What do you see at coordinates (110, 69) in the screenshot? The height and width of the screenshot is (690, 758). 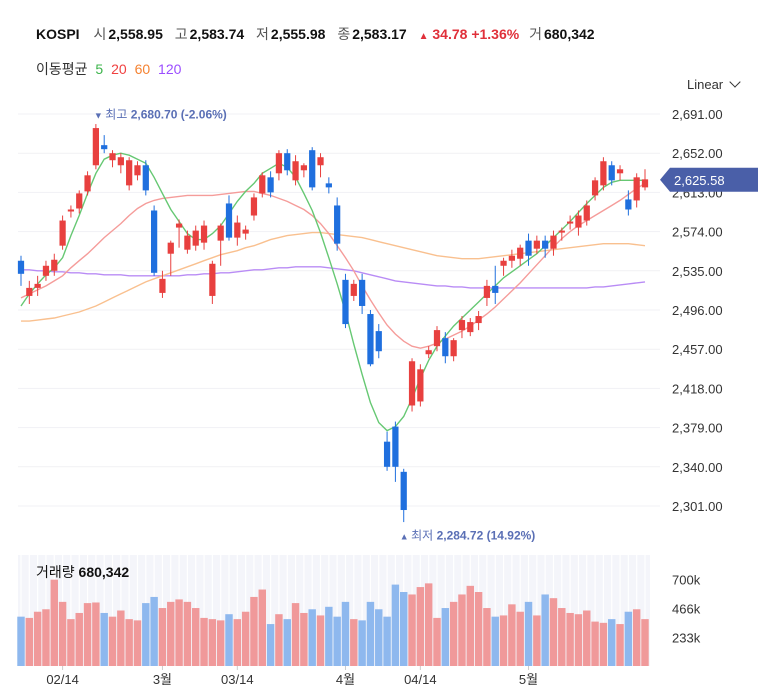 I see `moving-average-legend: 이동평균 5 20 60 120` at bounding box center [110, 69].